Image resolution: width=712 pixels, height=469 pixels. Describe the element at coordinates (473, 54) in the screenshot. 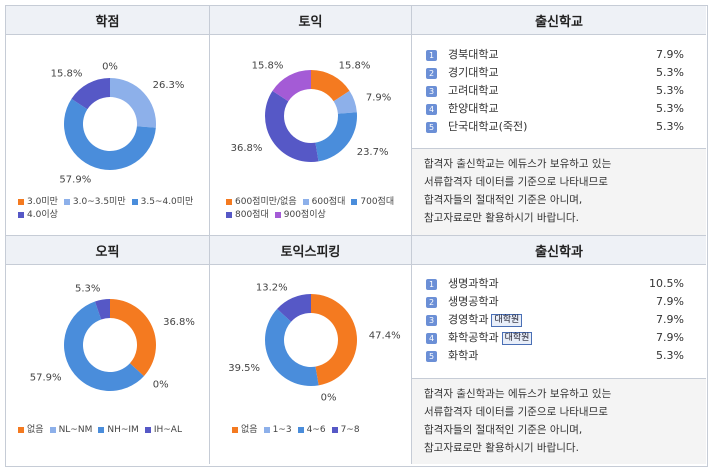

I see `school-name: 경북대학교` at that location.